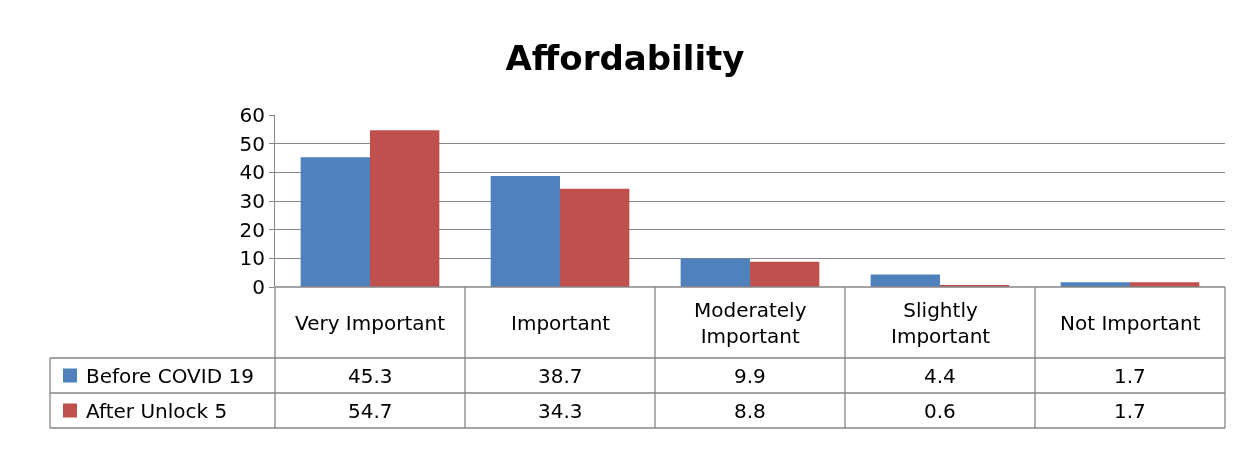 The width and height of the screenshot is (1250, 453). I want to click on y-tick-label: 10, so click(252, 258).